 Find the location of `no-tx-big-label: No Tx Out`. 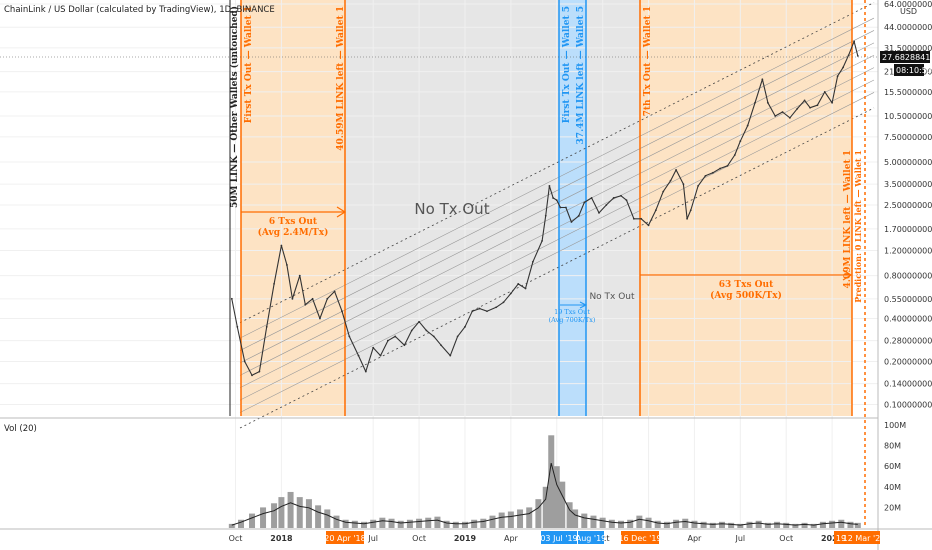

no-tx-big-label: No Tx Out is located at coordinates (451, 209).